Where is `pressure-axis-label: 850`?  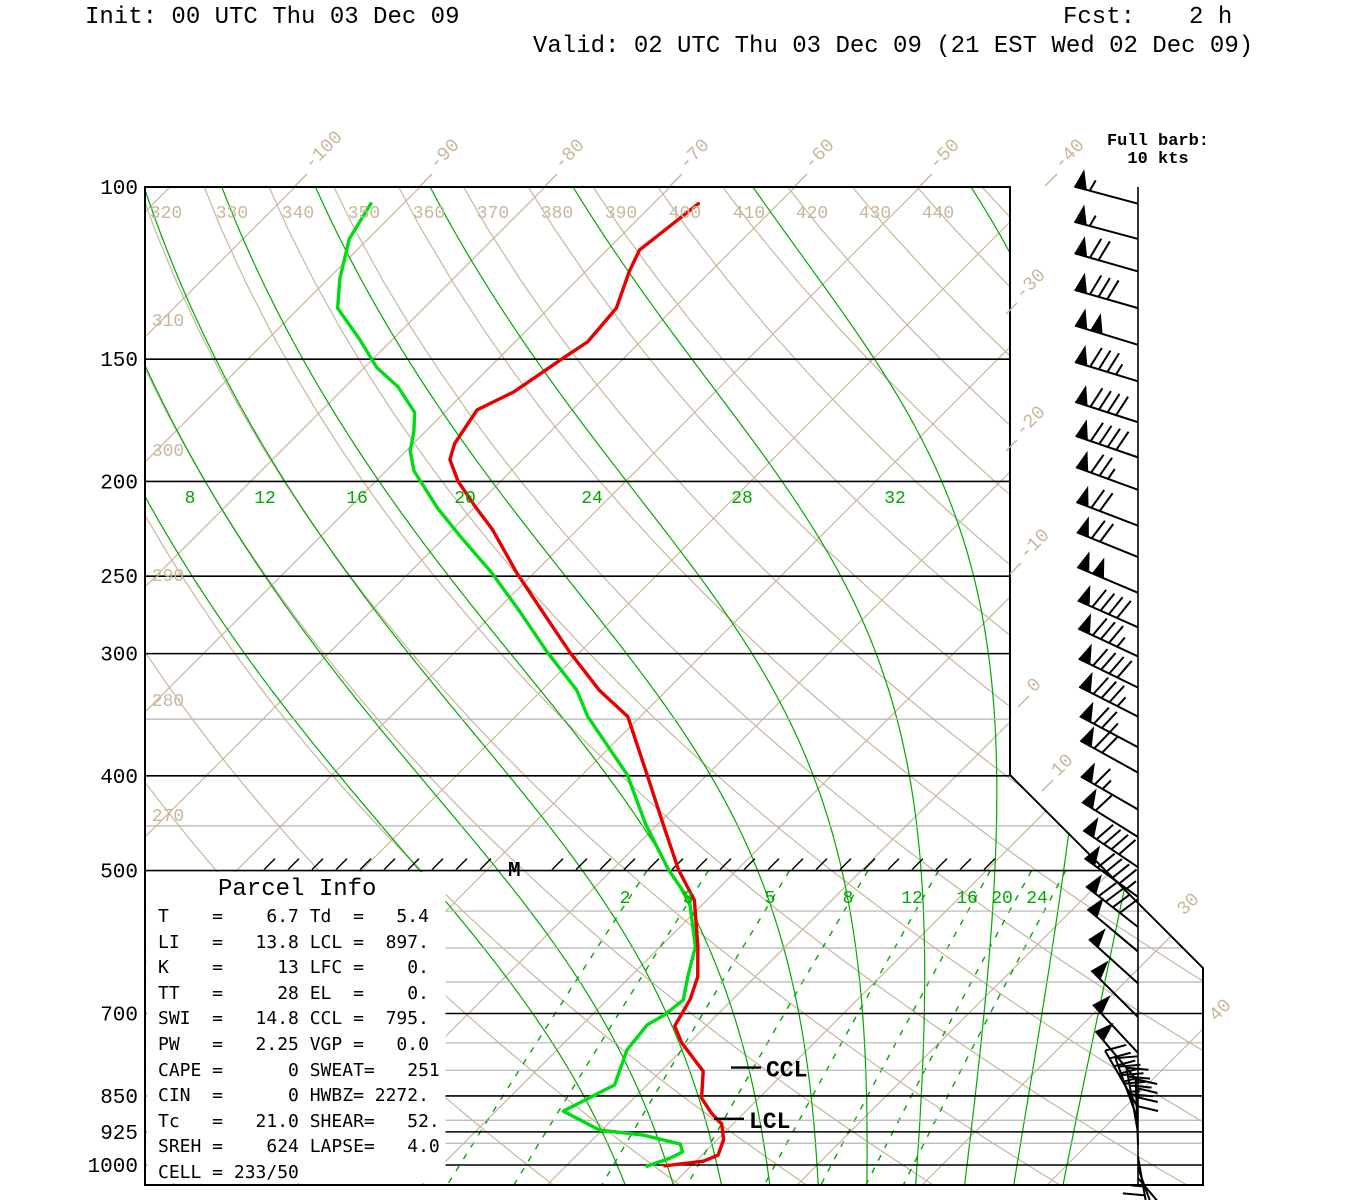
pressure-axis-label: 850 is located at coordinates (119, 1098).